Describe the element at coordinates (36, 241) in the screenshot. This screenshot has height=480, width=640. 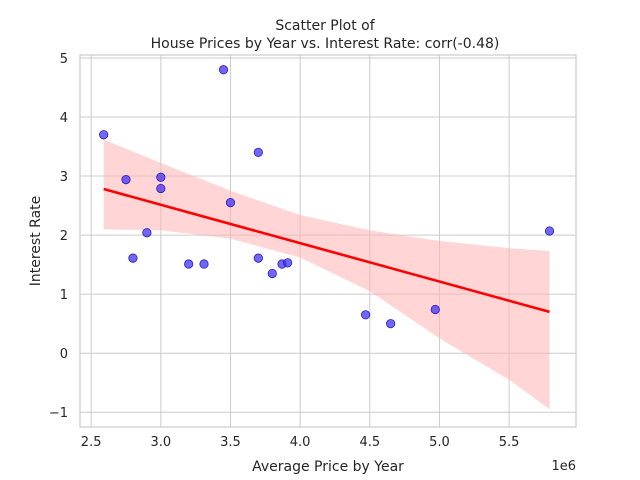
I see `y-axis-label: Interest Rate` at that location.